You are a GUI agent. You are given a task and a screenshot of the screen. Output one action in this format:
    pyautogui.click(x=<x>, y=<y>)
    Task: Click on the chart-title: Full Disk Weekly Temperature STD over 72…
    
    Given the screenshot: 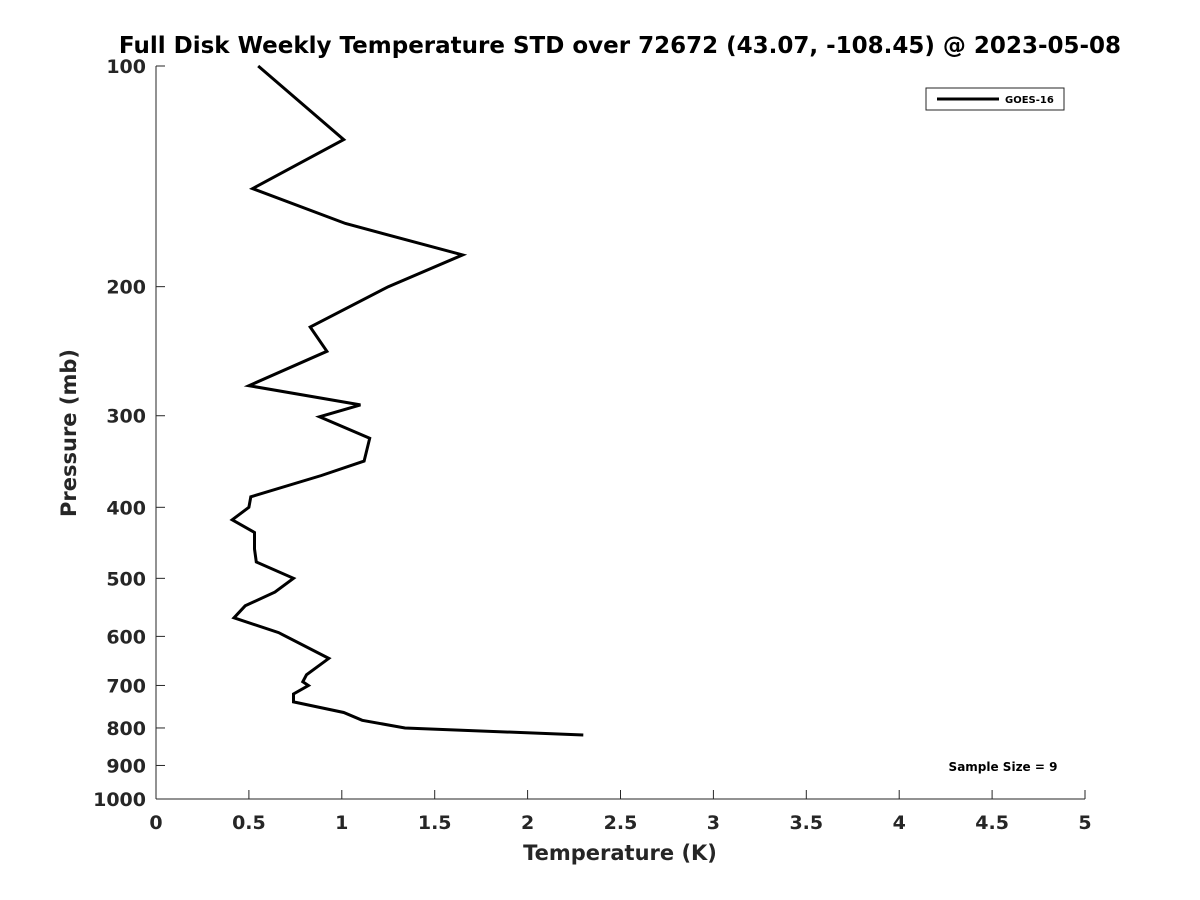 What is the action you would take?
    pyautogui.click(x=620, y=46)
    